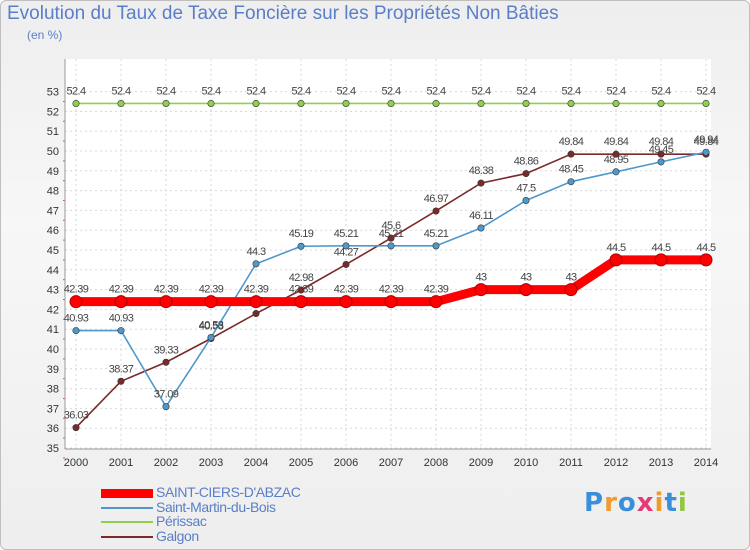 The image size is (750, 550). What do you see at coordinates (661, 150) in the screenshot?
I see `data-label-saint-martin-du-bois: 49.45` at bounding box center [661, 150].